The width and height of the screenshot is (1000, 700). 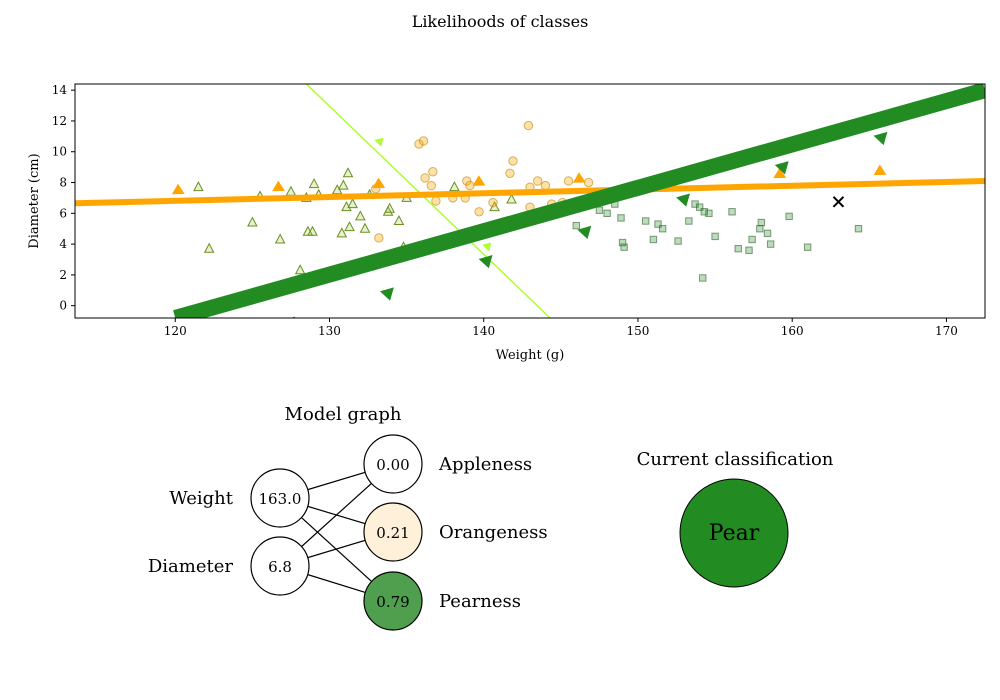 I want to click on classification-title: Current classification, so click(x=735, y=459).